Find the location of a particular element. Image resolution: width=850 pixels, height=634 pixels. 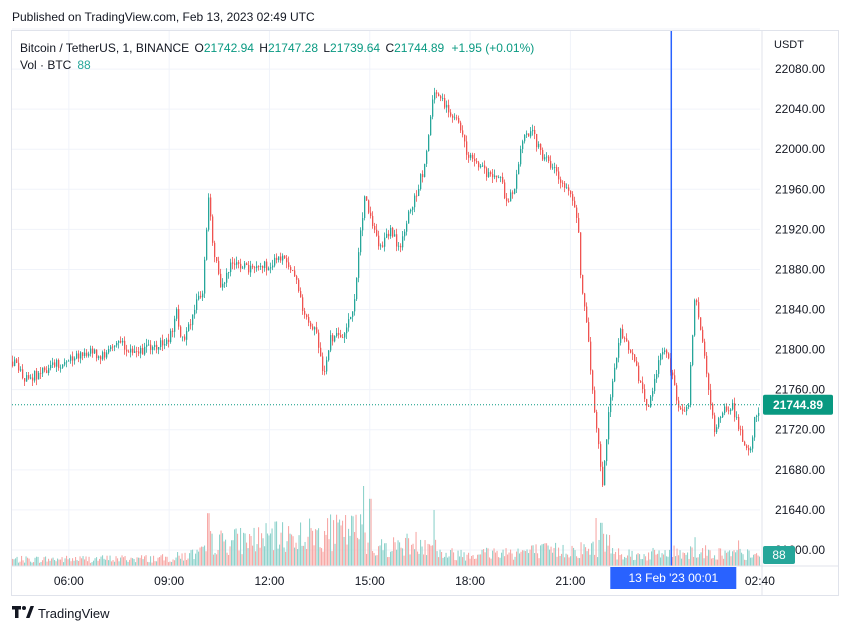

volume-badge-label: 88 is located at coordinates (779, 555).